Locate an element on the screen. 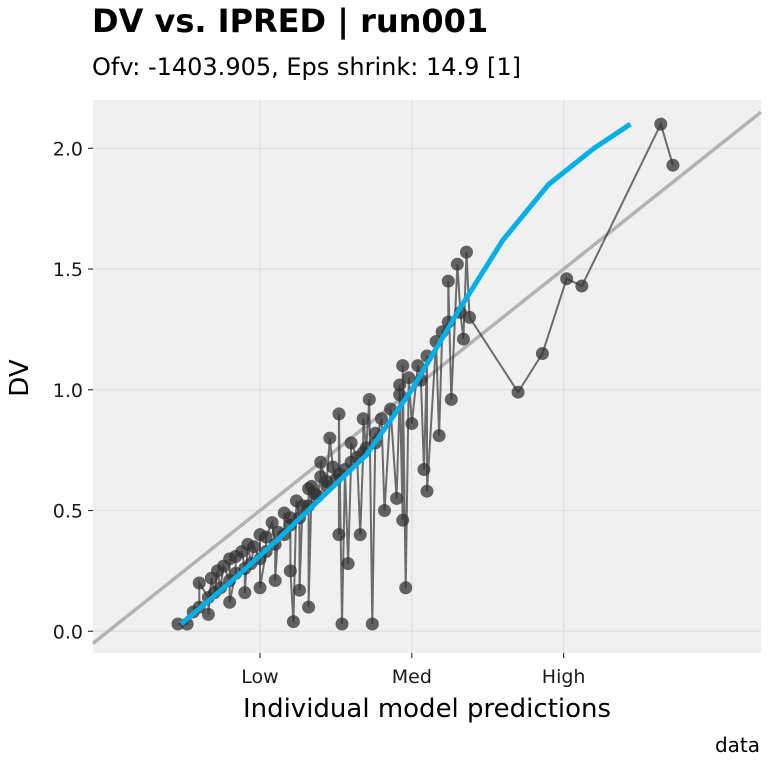 The width and height of the screenshot is (768, 768). x-tick-label: Med is located at coordinates (412, 677).